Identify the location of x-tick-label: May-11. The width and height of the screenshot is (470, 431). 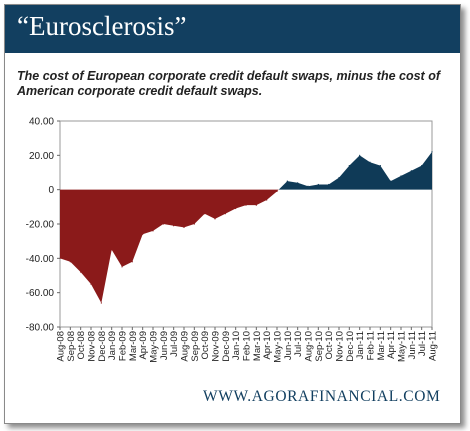
(402, 346).